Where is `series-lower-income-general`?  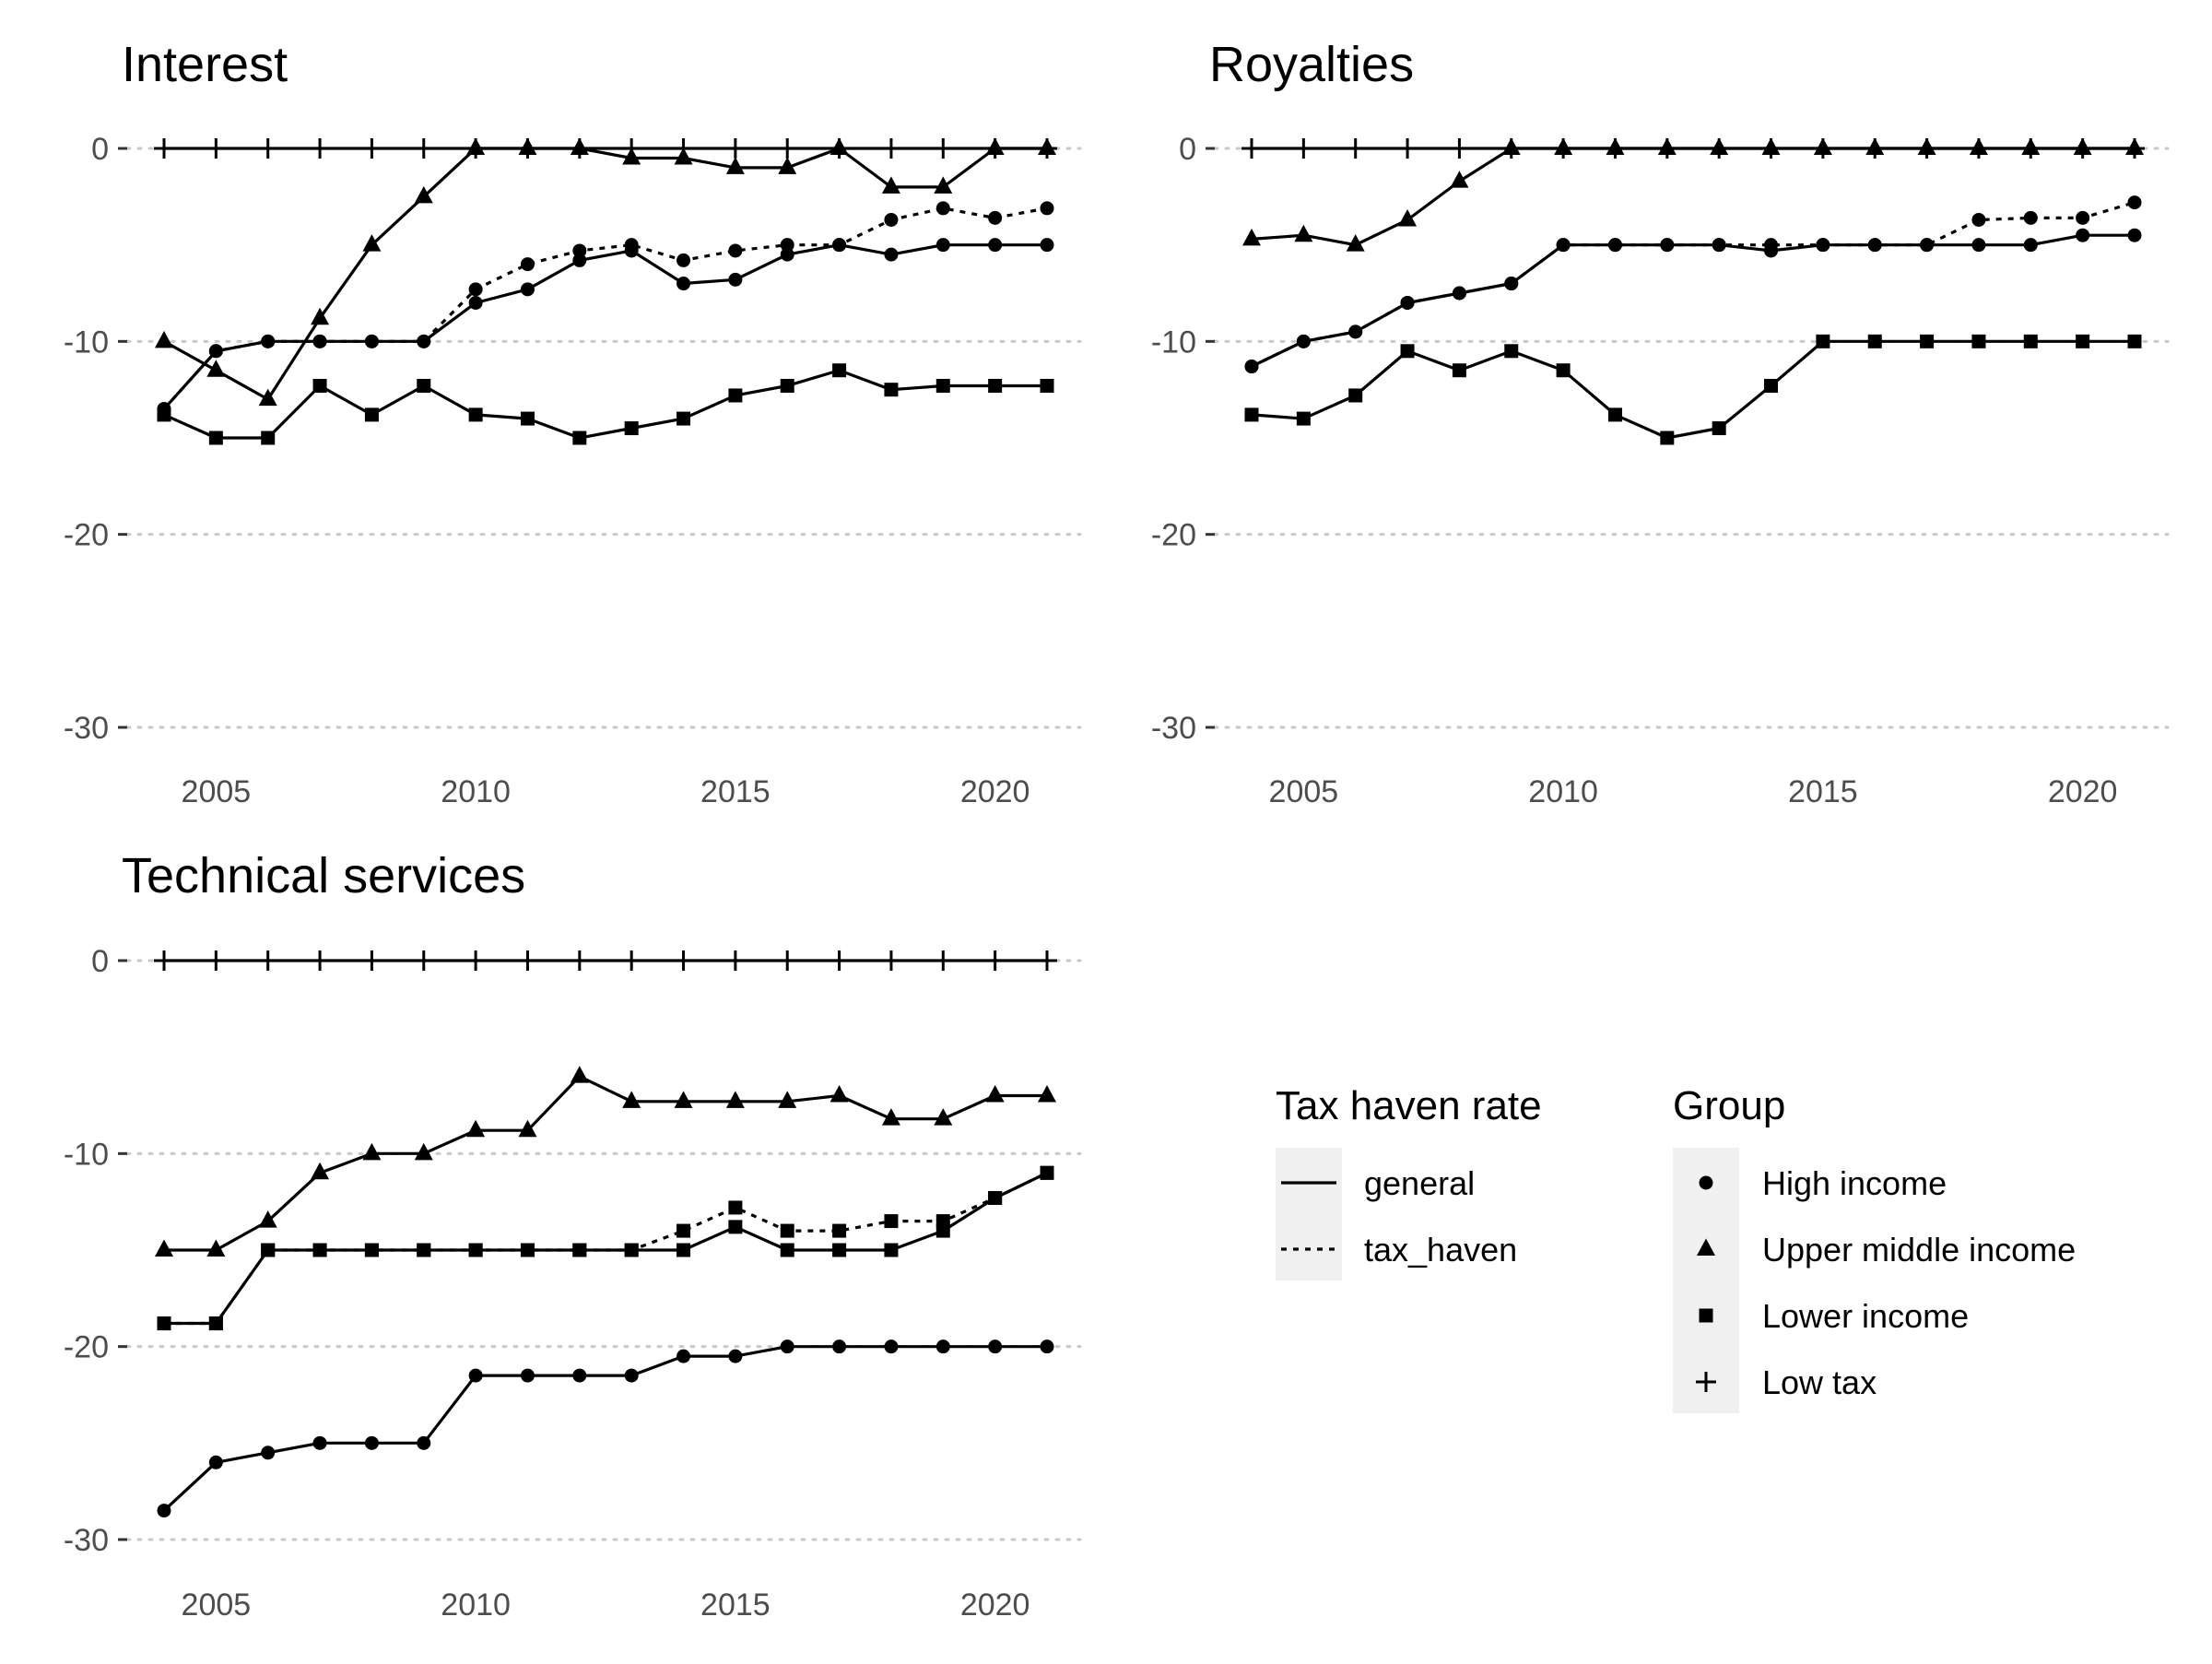 series-lower-income-general is located at coordinates (605, 404).